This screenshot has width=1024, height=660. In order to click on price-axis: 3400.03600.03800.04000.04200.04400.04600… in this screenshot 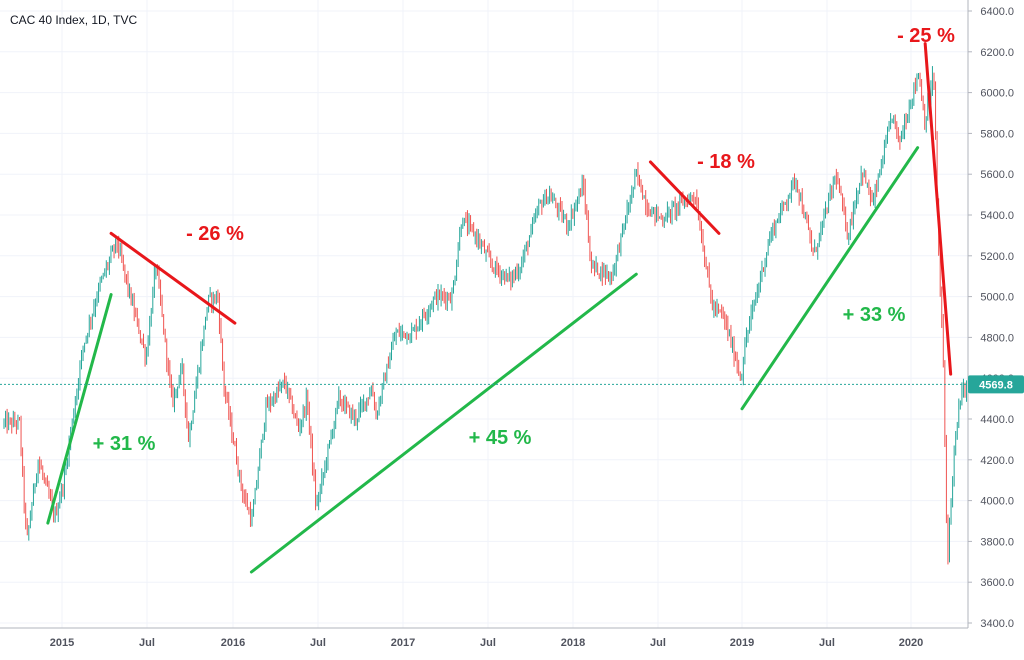, I will do `click(991, 318)`.